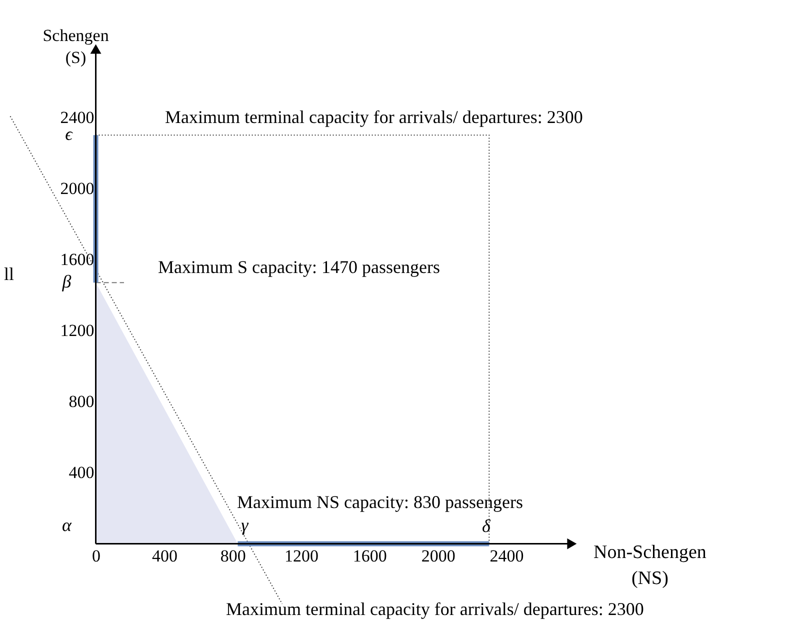  I want to click on annotation: α, so click(67, 524).